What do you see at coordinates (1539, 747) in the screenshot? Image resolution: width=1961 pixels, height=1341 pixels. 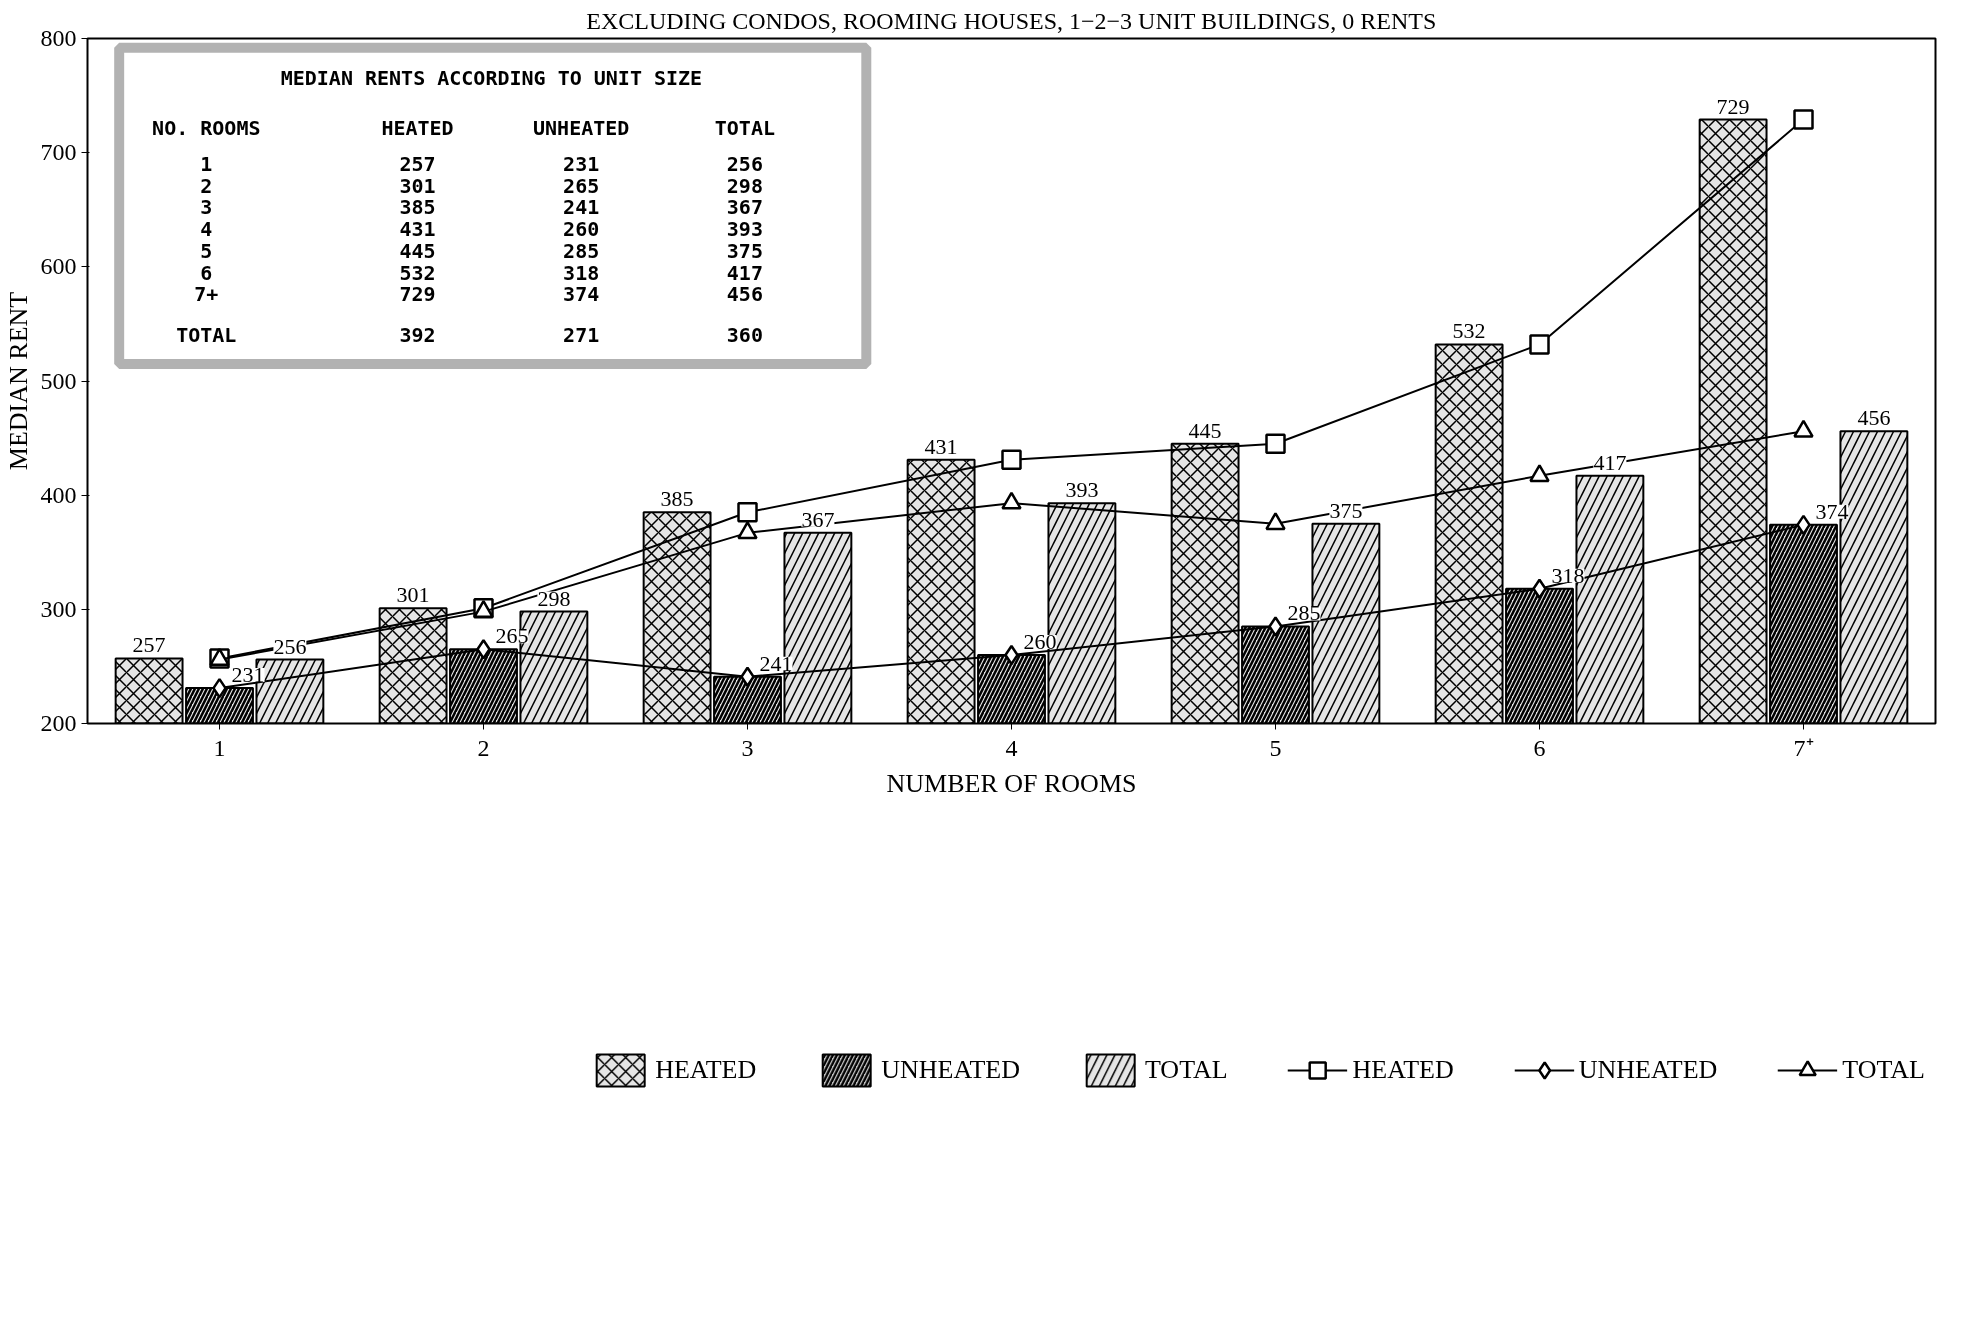 I see `x-tick-label: 6` at bounding box center [1539, 747].